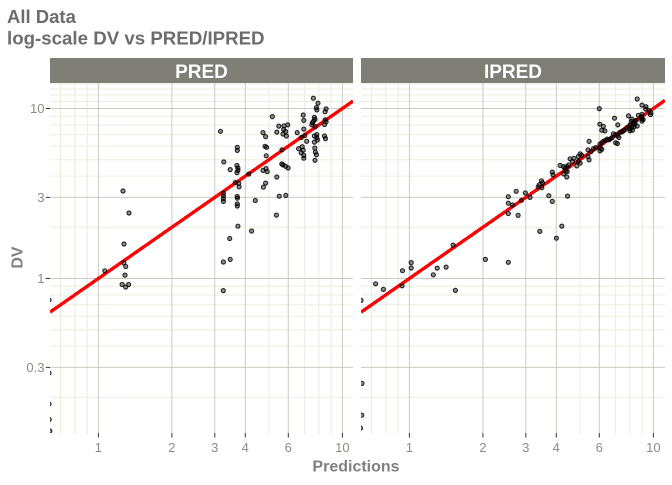 The height and width of the screenshot is (485, 672). Describe the element at coordinates (355, 467) in the screenshot. I see `svg-text: Predictions` at that location.